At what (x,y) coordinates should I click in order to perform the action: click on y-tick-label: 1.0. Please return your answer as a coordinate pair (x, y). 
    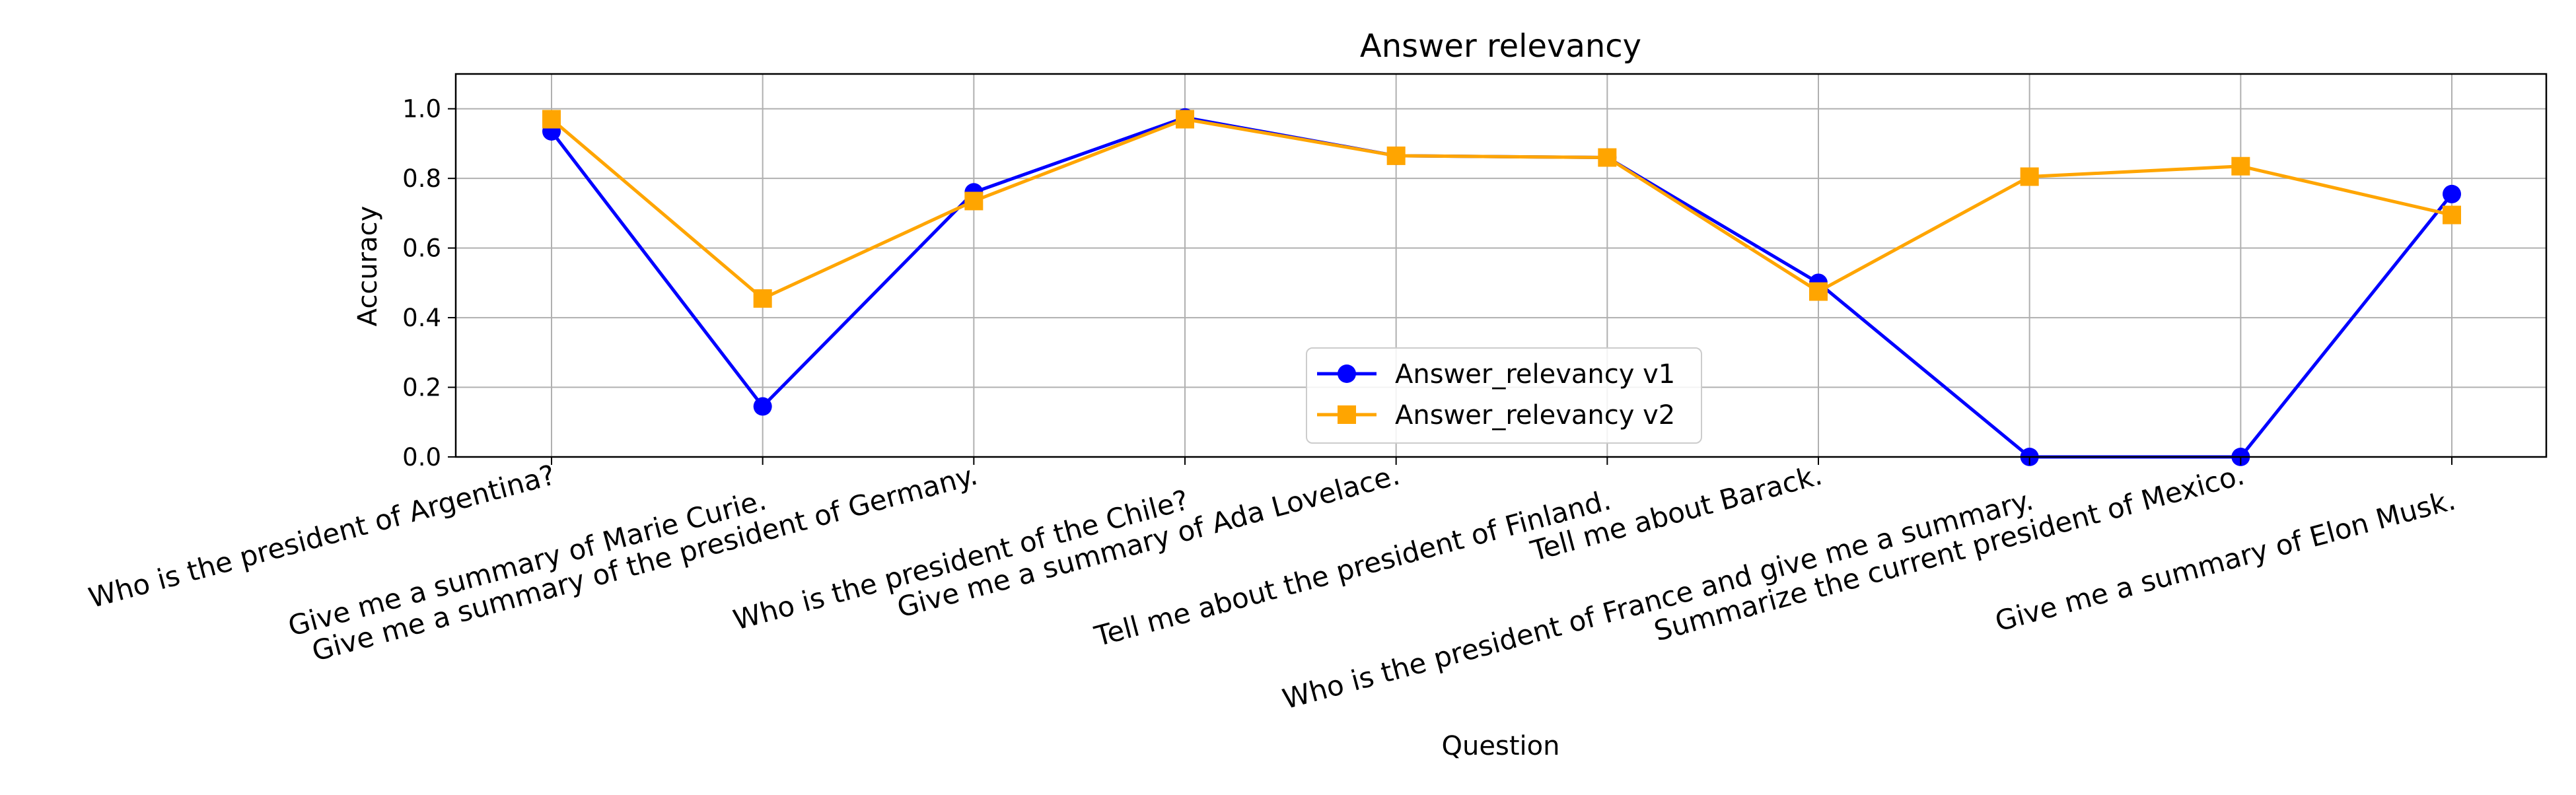
    Looking at the image, I should click on (422, 109).